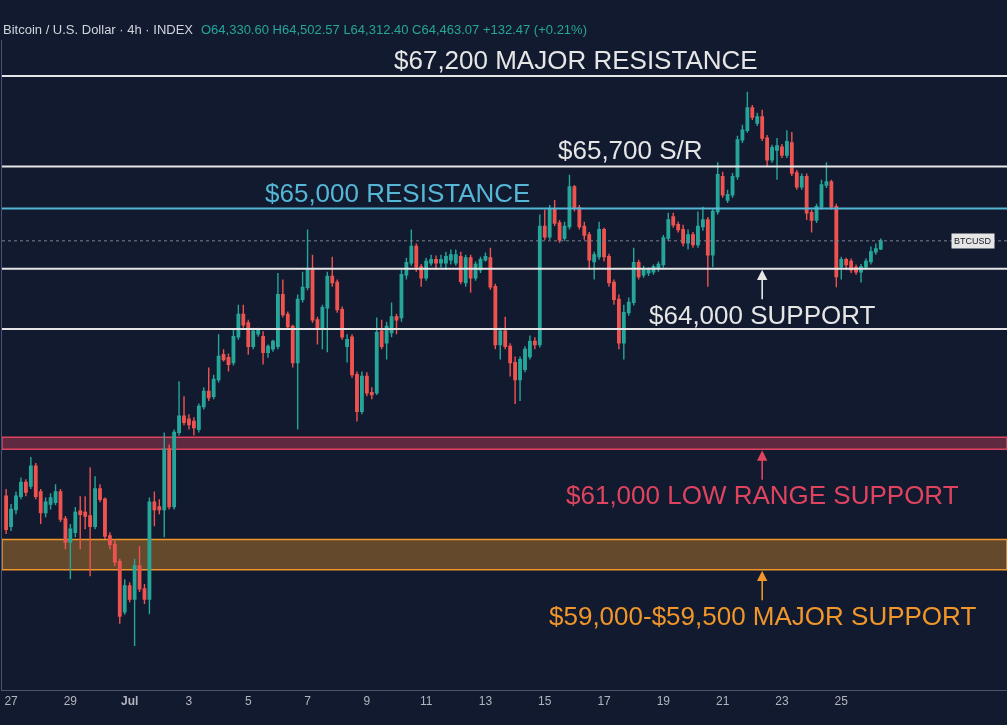 Image resolution: width=1007 pixels, height=725 pixels. Describe the element at coordinates (70, 701) in the screenshot. I see `x-tick-label: 29` at that location.